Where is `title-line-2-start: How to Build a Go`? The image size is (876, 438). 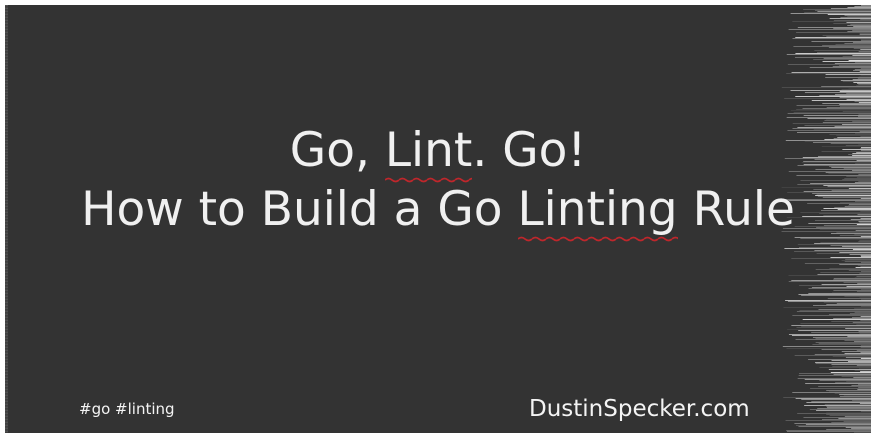 title-line-2-start: How to Build a Go is located at coordinates (299, 209).